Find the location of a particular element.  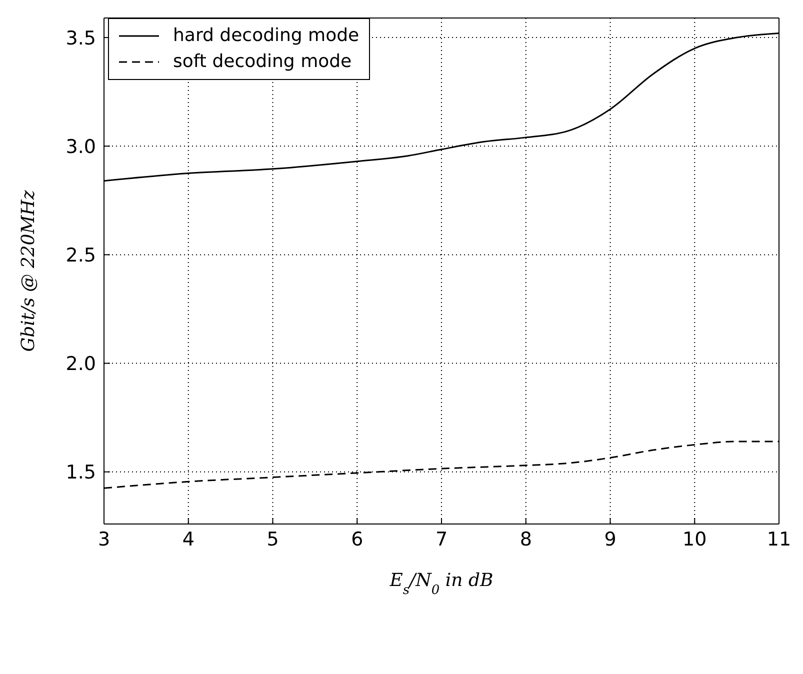

x-tick-label: 3 is located at coordinates (104, 539).